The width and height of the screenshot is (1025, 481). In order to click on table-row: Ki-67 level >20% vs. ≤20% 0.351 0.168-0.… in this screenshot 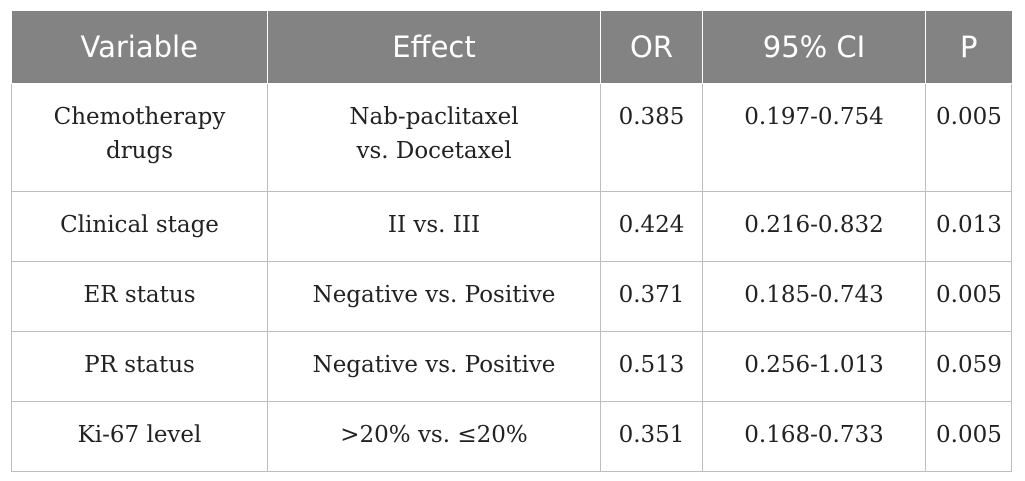, I will do `click(511, 436)`.